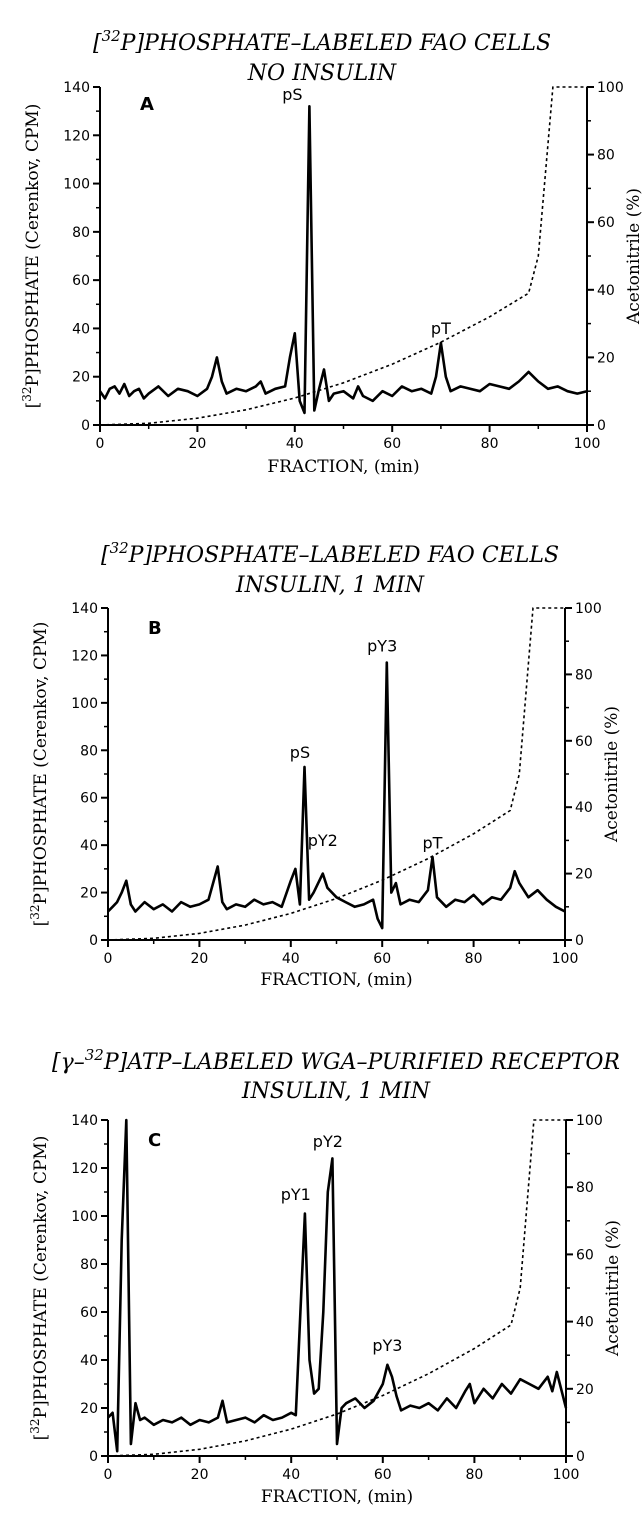  What do you see at coordinates (296, 1194) in the screenshot?
I see `peak-label-py1: pY1` at bounding box center [296, 1194].